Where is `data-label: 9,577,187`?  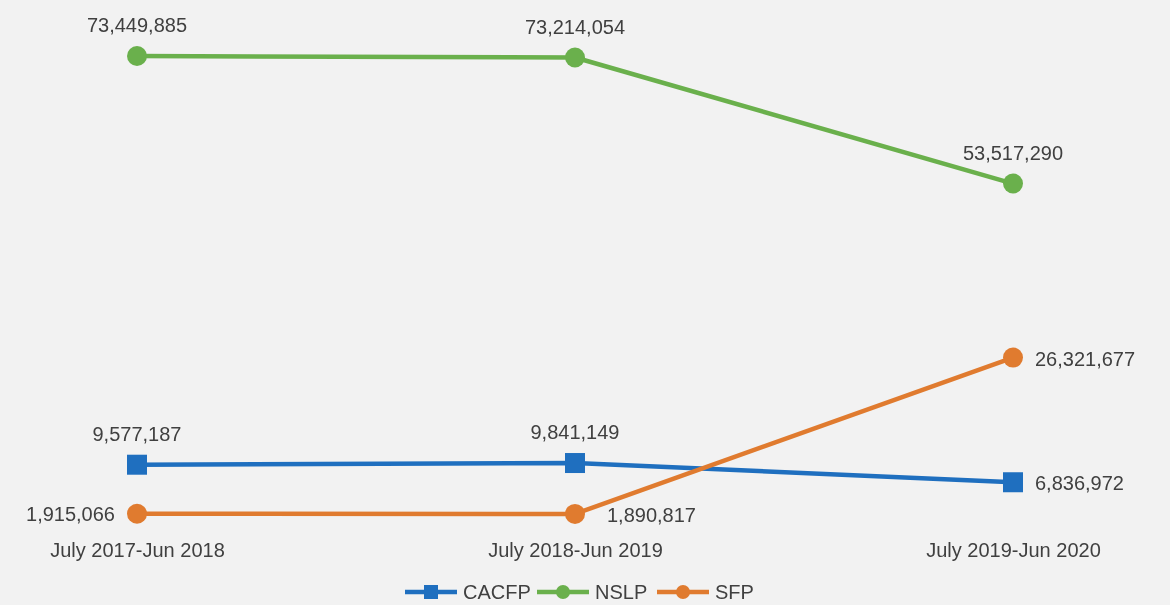 data-label: 9,577,187 is located at coordinates (137, 433).